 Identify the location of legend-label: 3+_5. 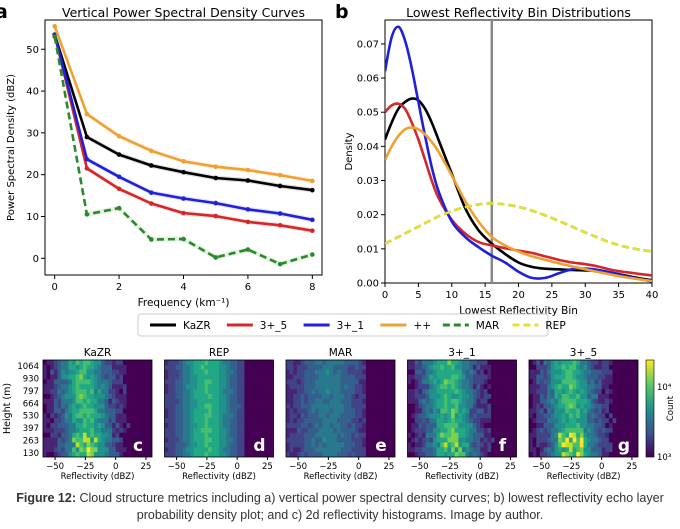
(273, 326).